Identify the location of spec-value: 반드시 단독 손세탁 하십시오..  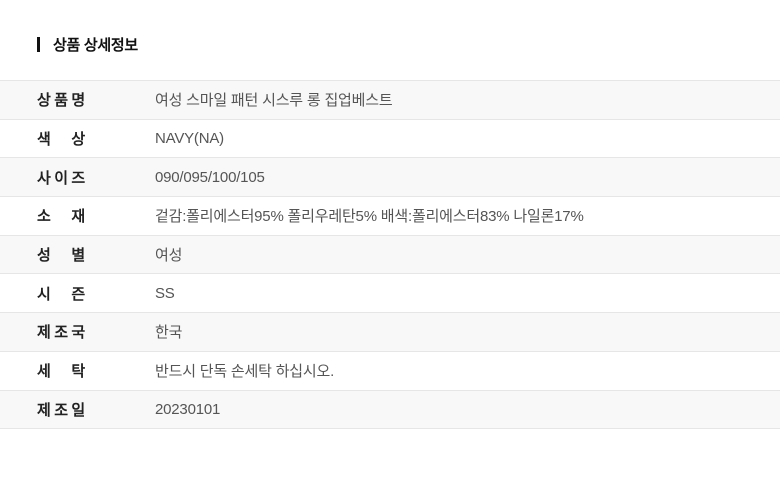
(245, 372).